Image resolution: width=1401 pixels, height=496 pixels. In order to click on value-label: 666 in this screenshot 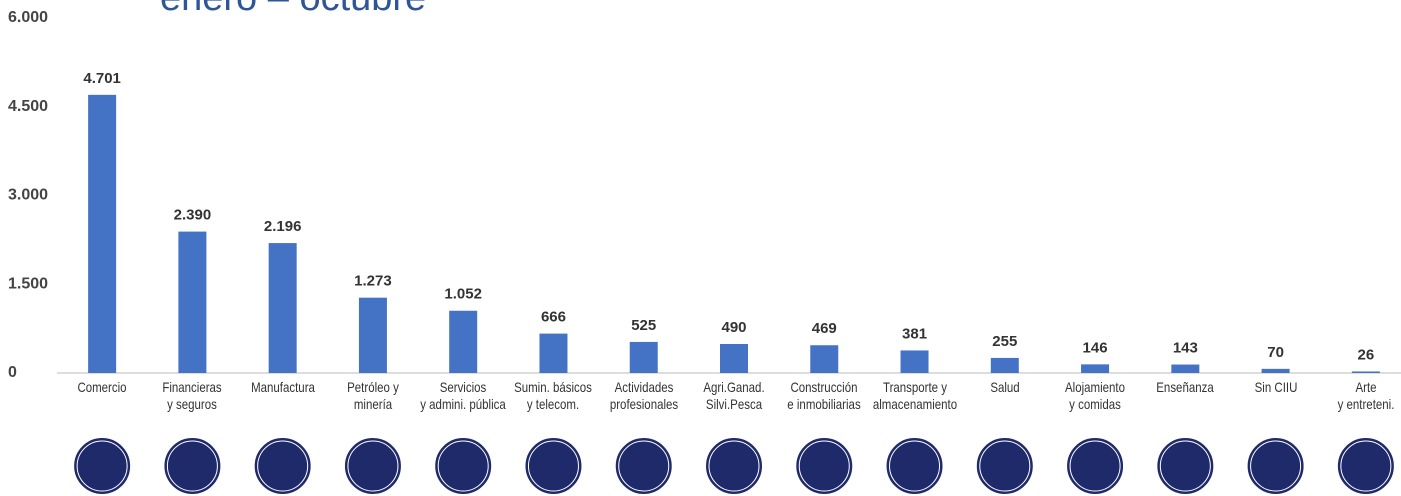, I will do `click(553, 317)`.